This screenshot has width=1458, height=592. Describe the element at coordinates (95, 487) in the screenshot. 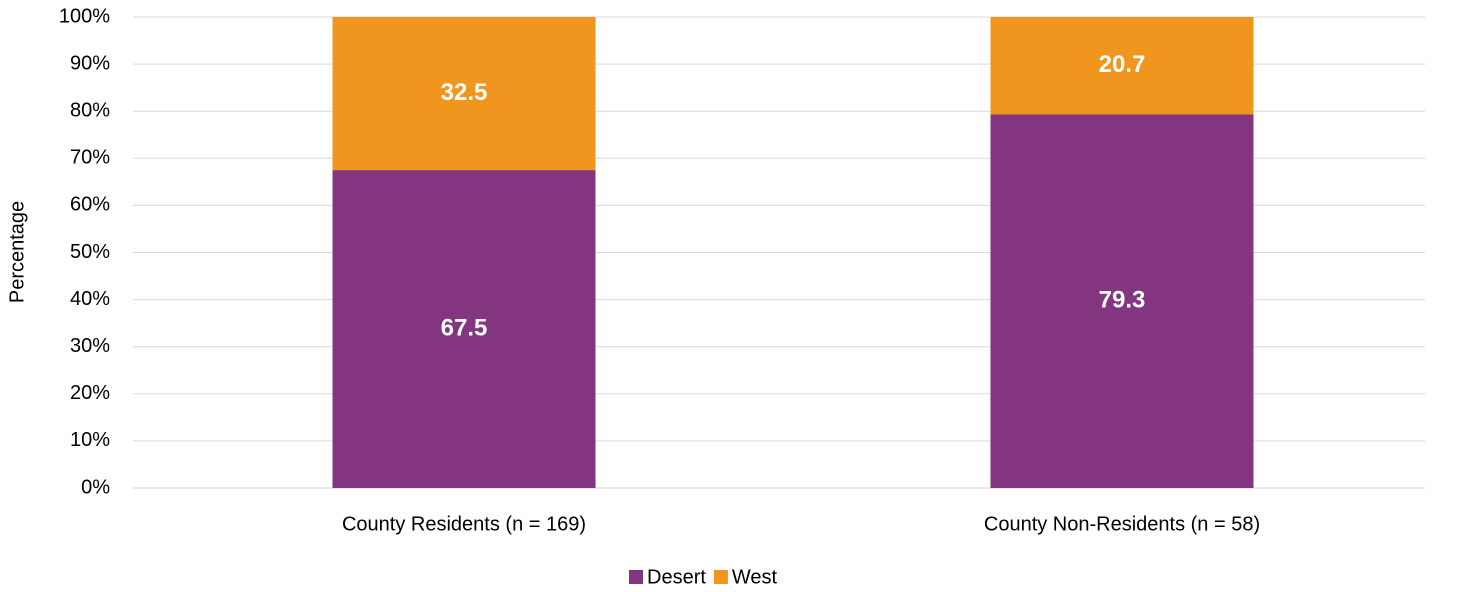

I see `y-tick-label: 0%` at that location.